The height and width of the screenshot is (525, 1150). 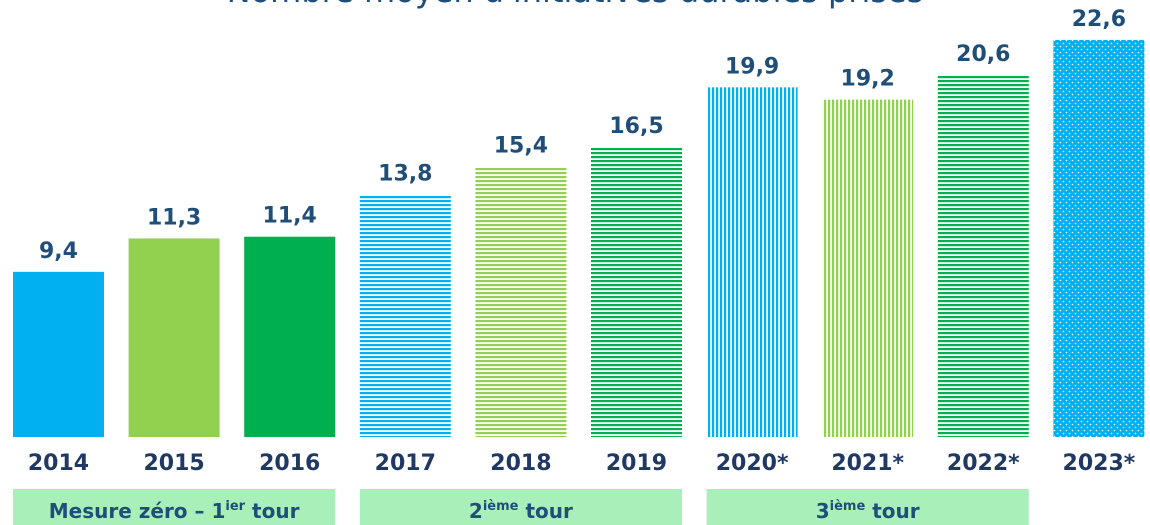 I want to click on x-tick-label: 2017, so click(x=405, y=463).